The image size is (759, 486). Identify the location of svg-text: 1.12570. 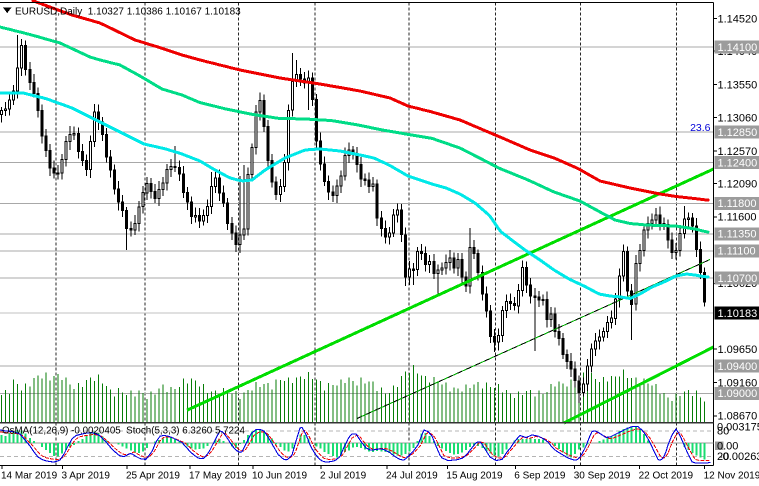
(738, 152).